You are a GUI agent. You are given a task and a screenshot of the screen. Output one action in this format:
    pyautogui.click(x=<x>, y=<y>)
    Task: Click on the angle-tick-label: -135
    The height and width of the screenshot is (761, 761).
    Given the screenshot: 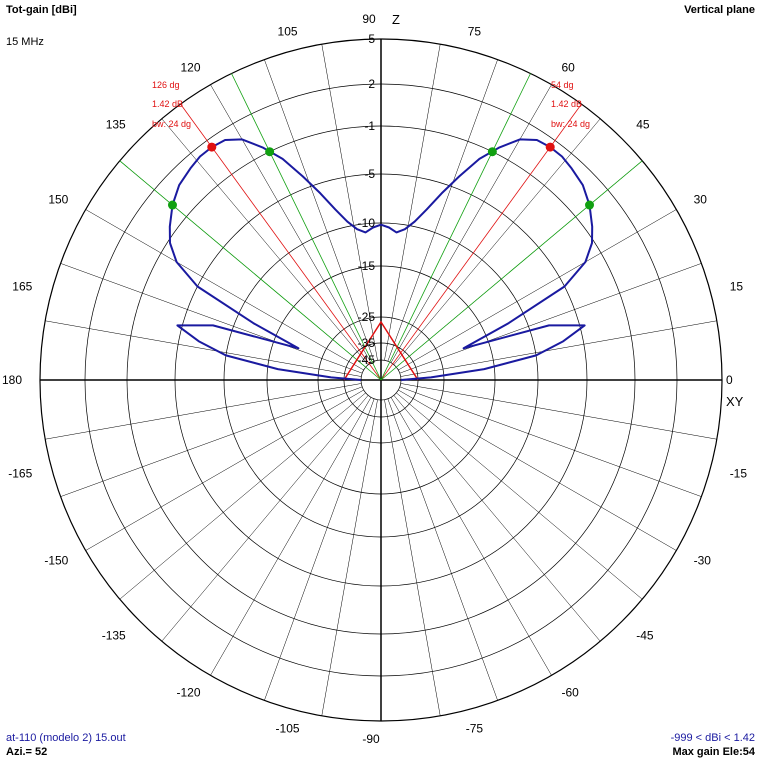 What is the action you would take?
    pyautogui.click(x=114, y=635)
    